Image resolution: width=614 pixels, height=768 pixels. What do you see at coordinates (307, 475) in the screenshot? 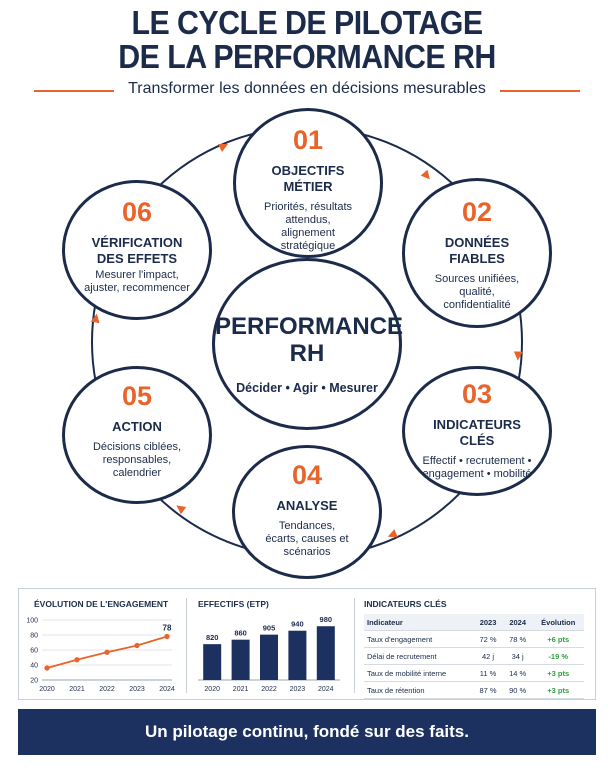
I see `step-04-number: 04` at bounding box center [307, 475].